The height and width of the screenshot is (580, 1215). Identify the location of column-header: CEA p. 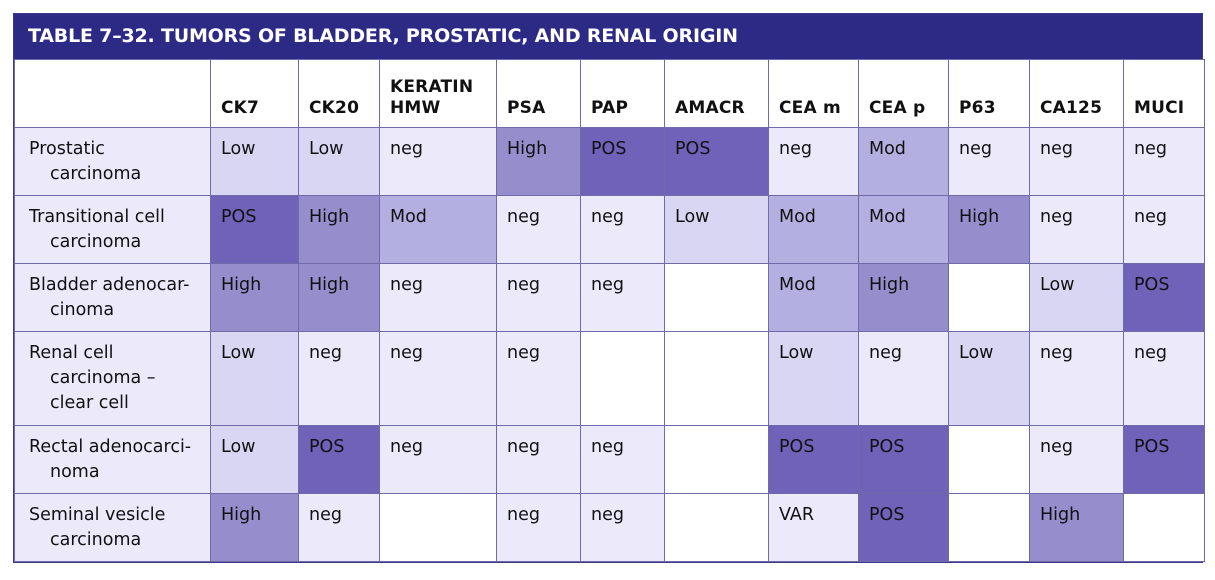
(903, 93).